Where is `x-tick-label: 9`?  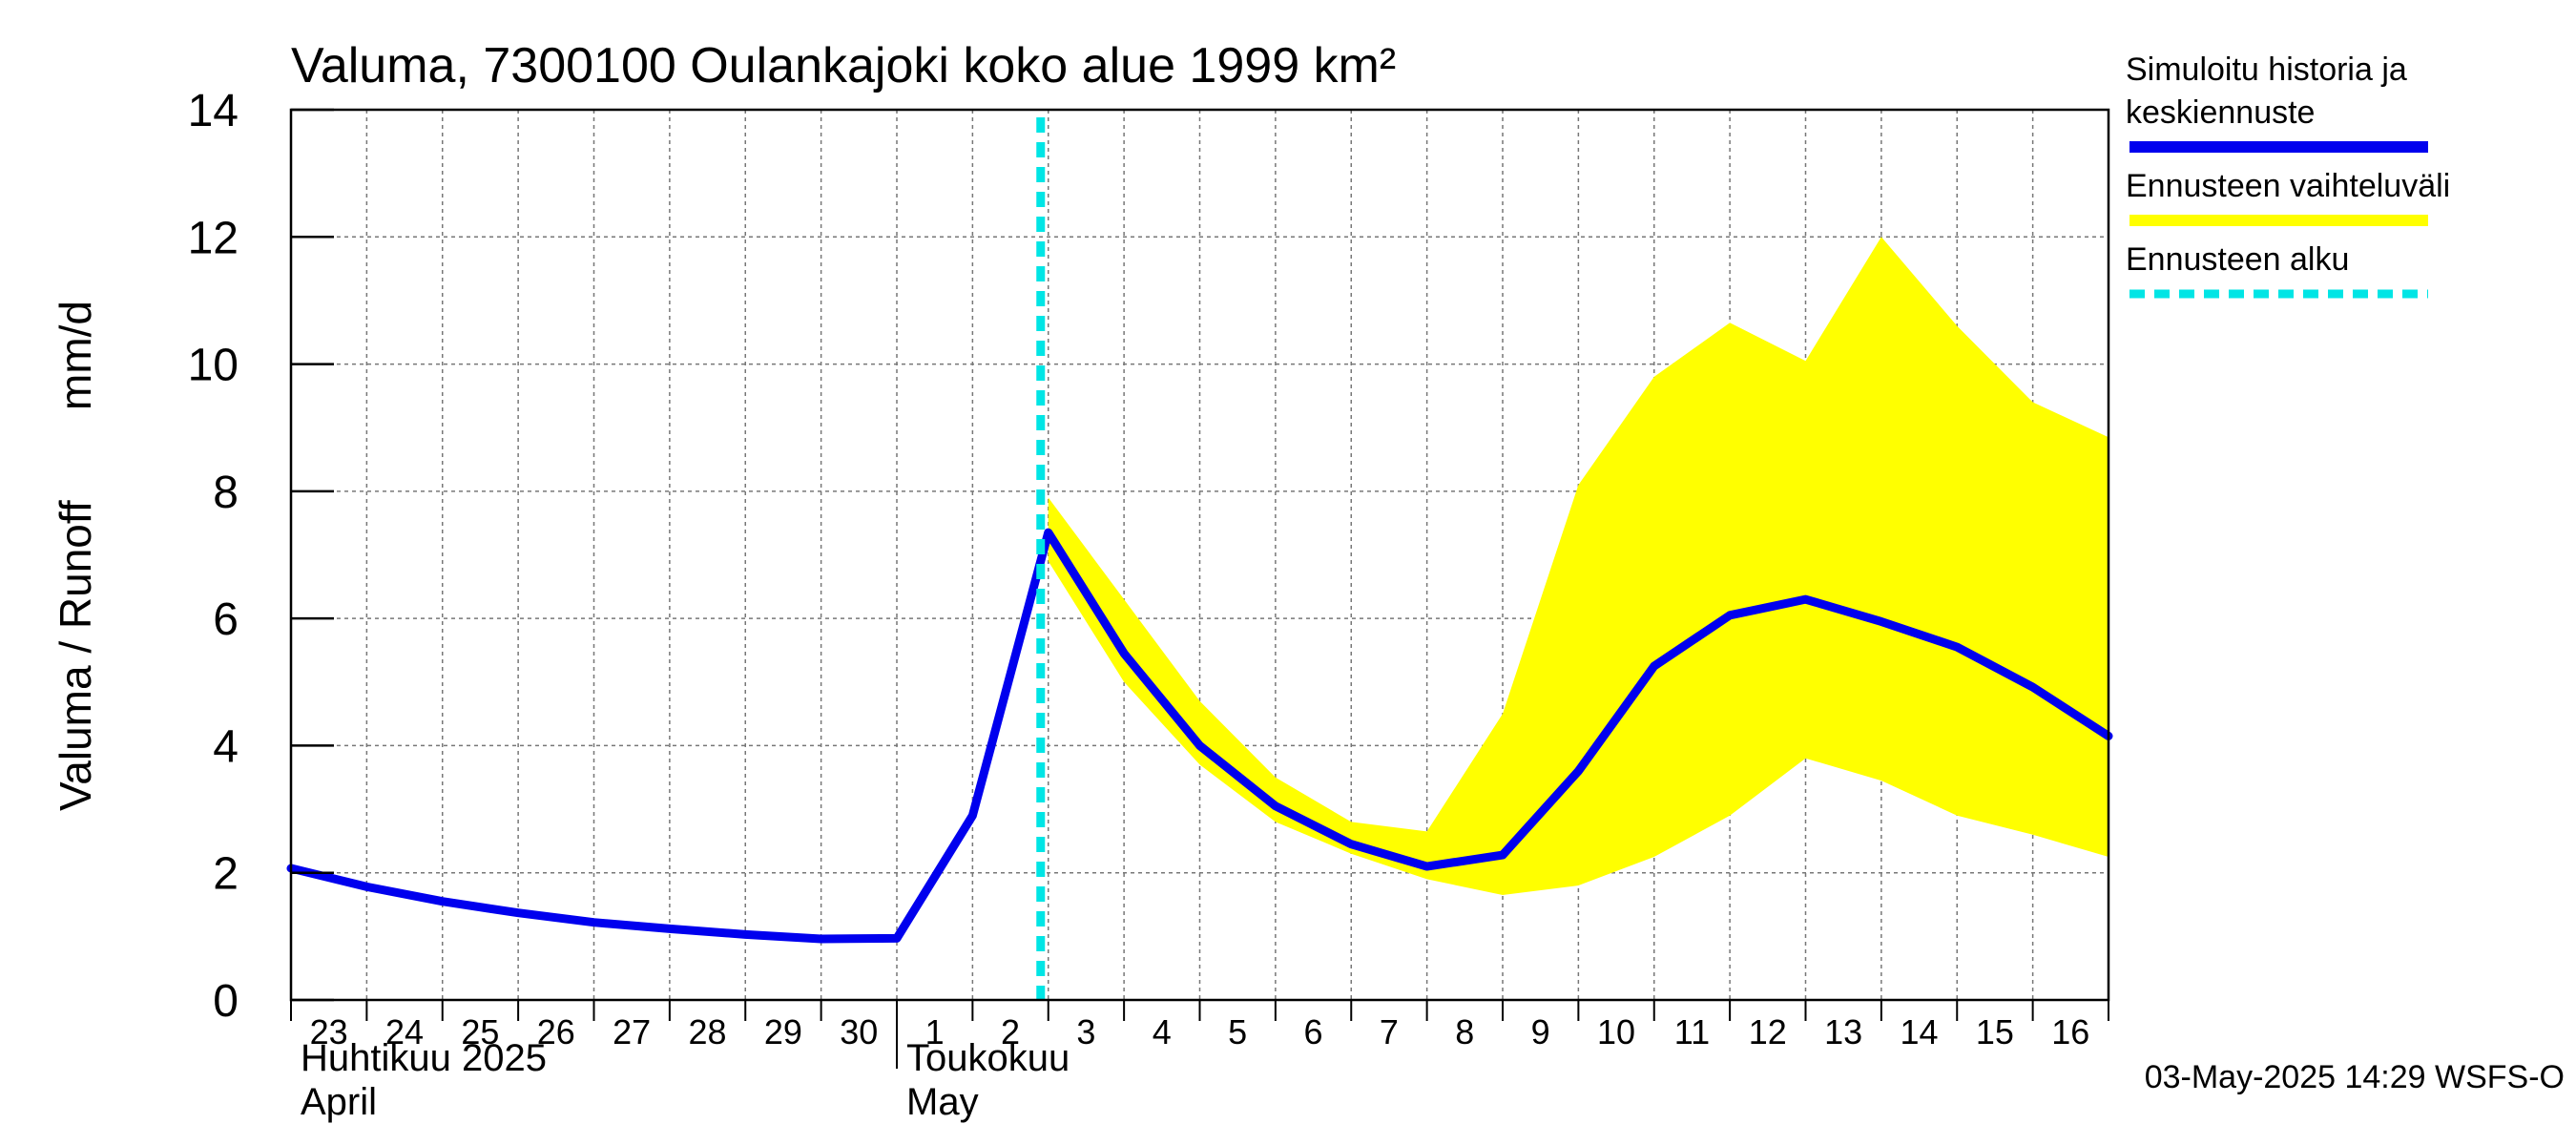 x-tick-label: 9 is located at coordinates (1540, 1031).